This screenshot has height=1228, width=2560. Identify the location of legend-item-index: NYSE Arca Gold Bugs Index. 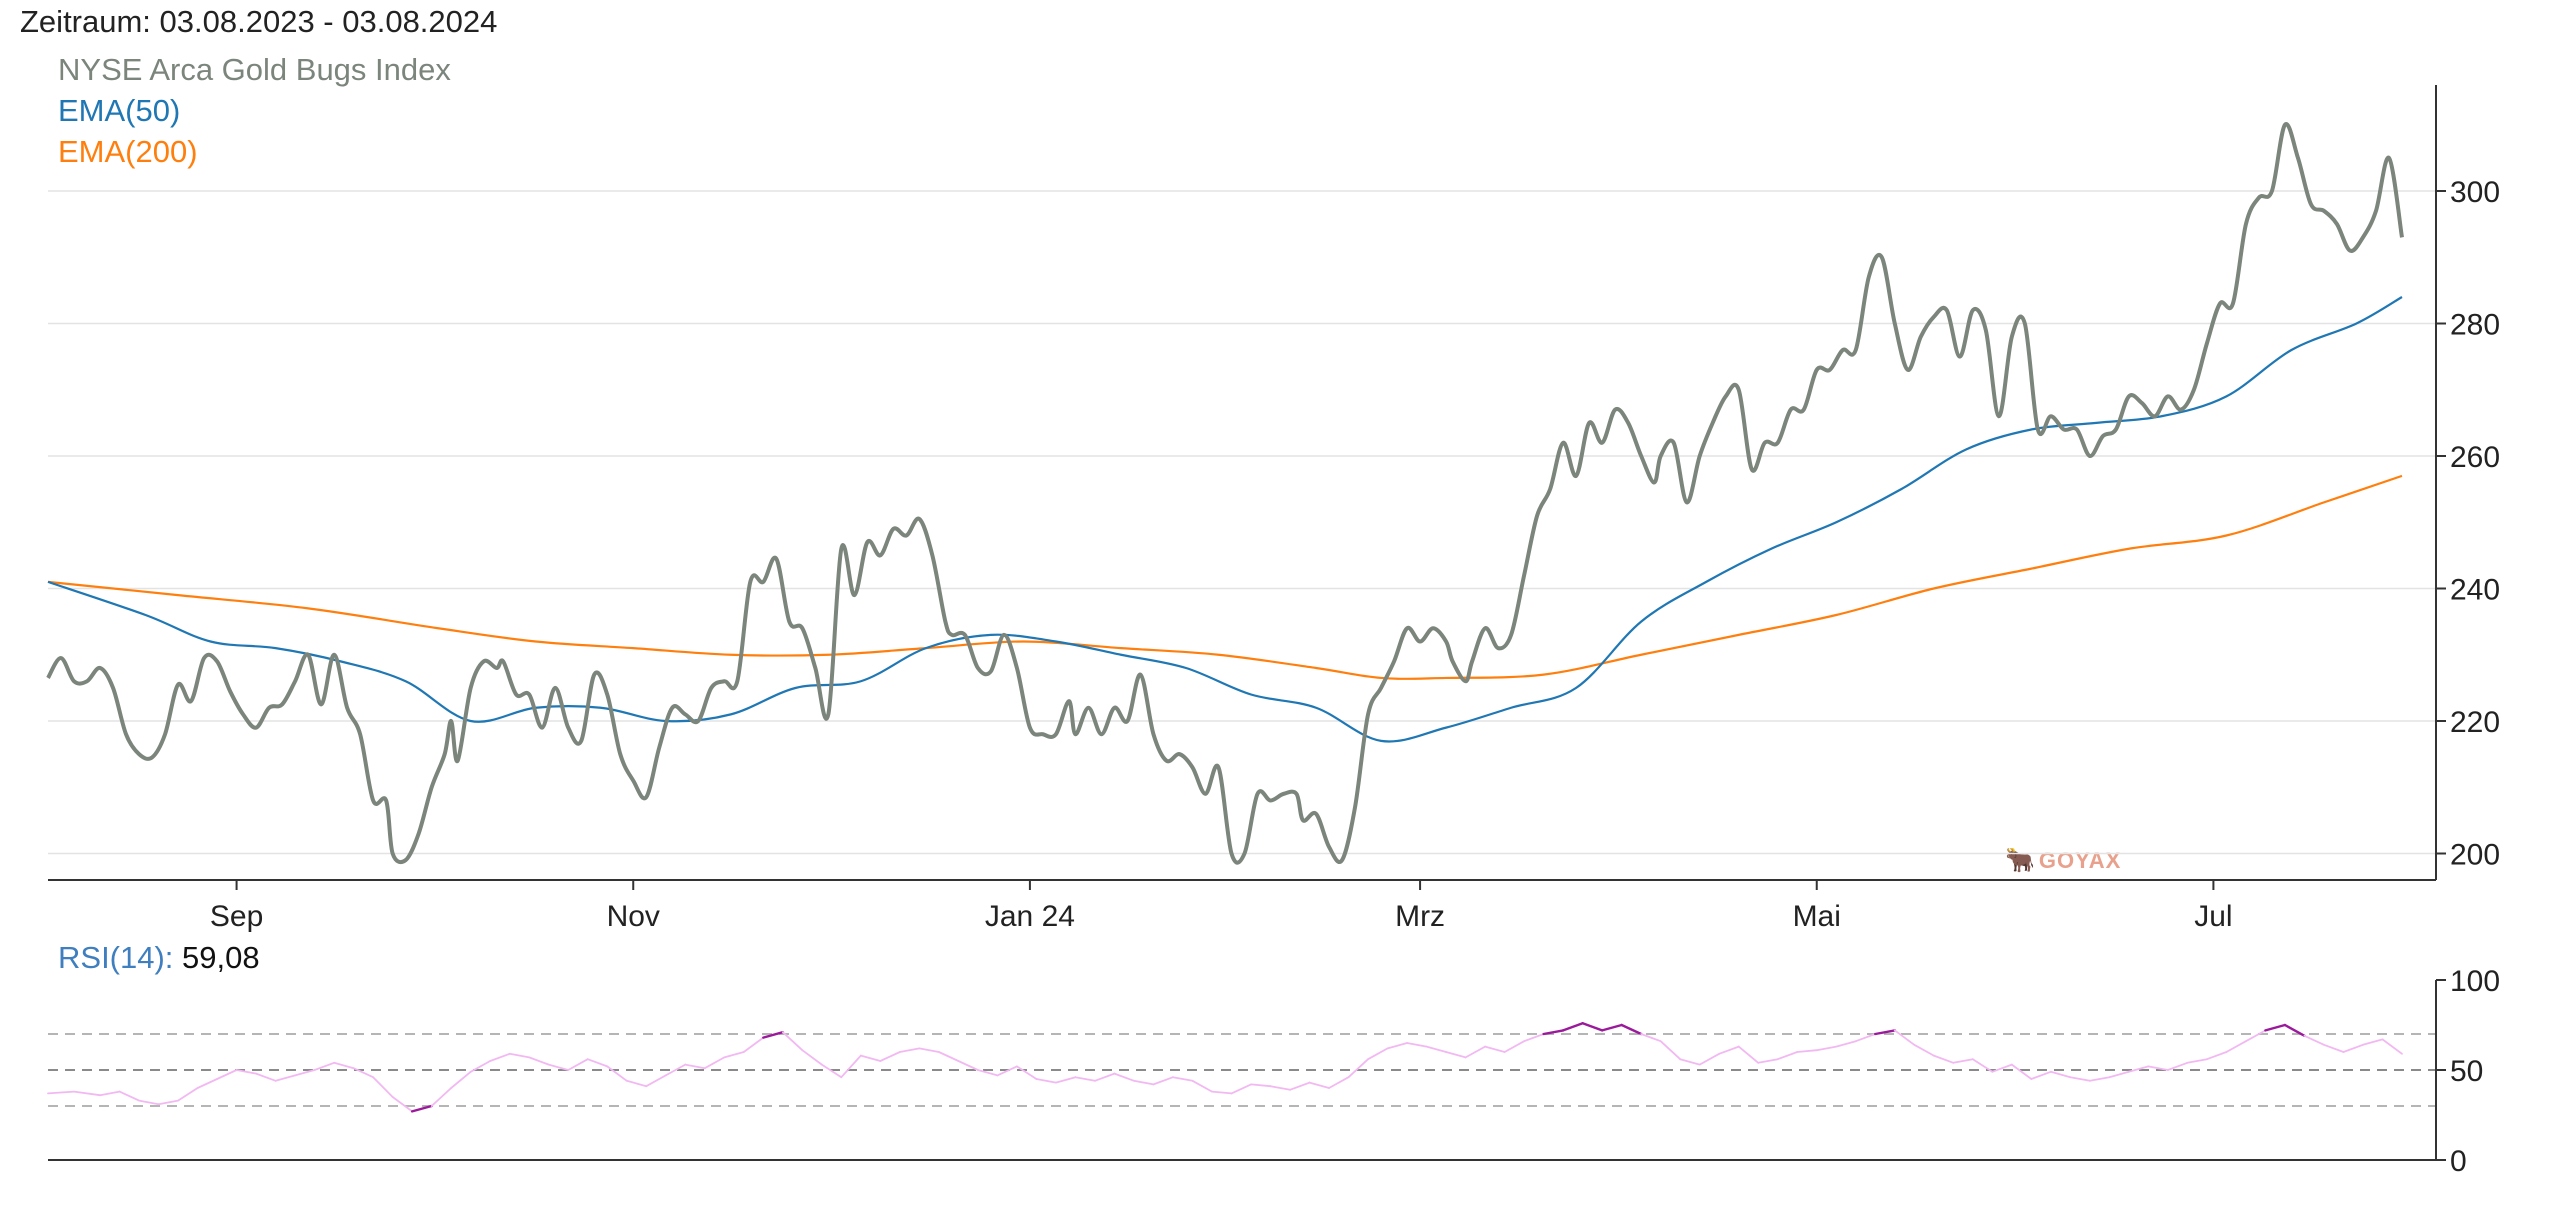
(254, 69).